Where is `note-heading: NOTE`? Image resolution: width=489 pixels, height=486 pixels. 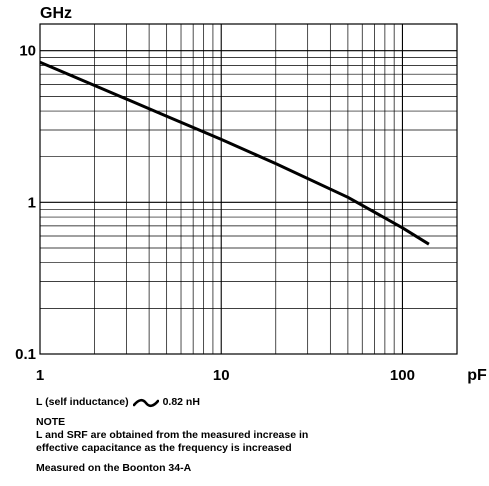
note-heading: NOTE is located at coordinates (256, 422).